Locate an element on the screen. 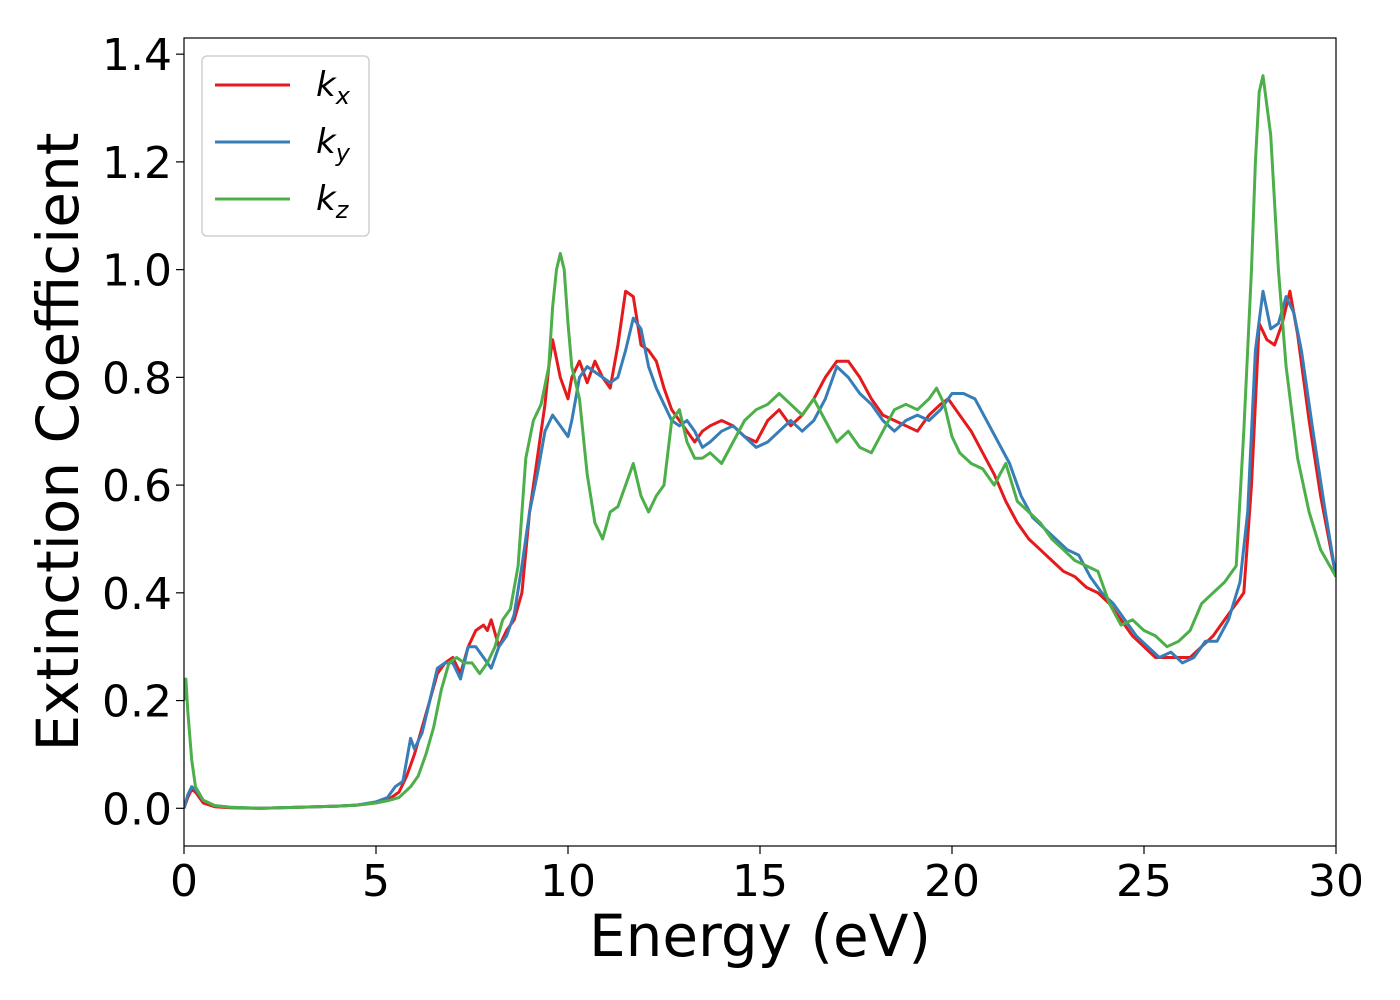 Image resolution: width=1400 pixels, height=1000 pixels. legend-box is located at coordinates (285, 146).